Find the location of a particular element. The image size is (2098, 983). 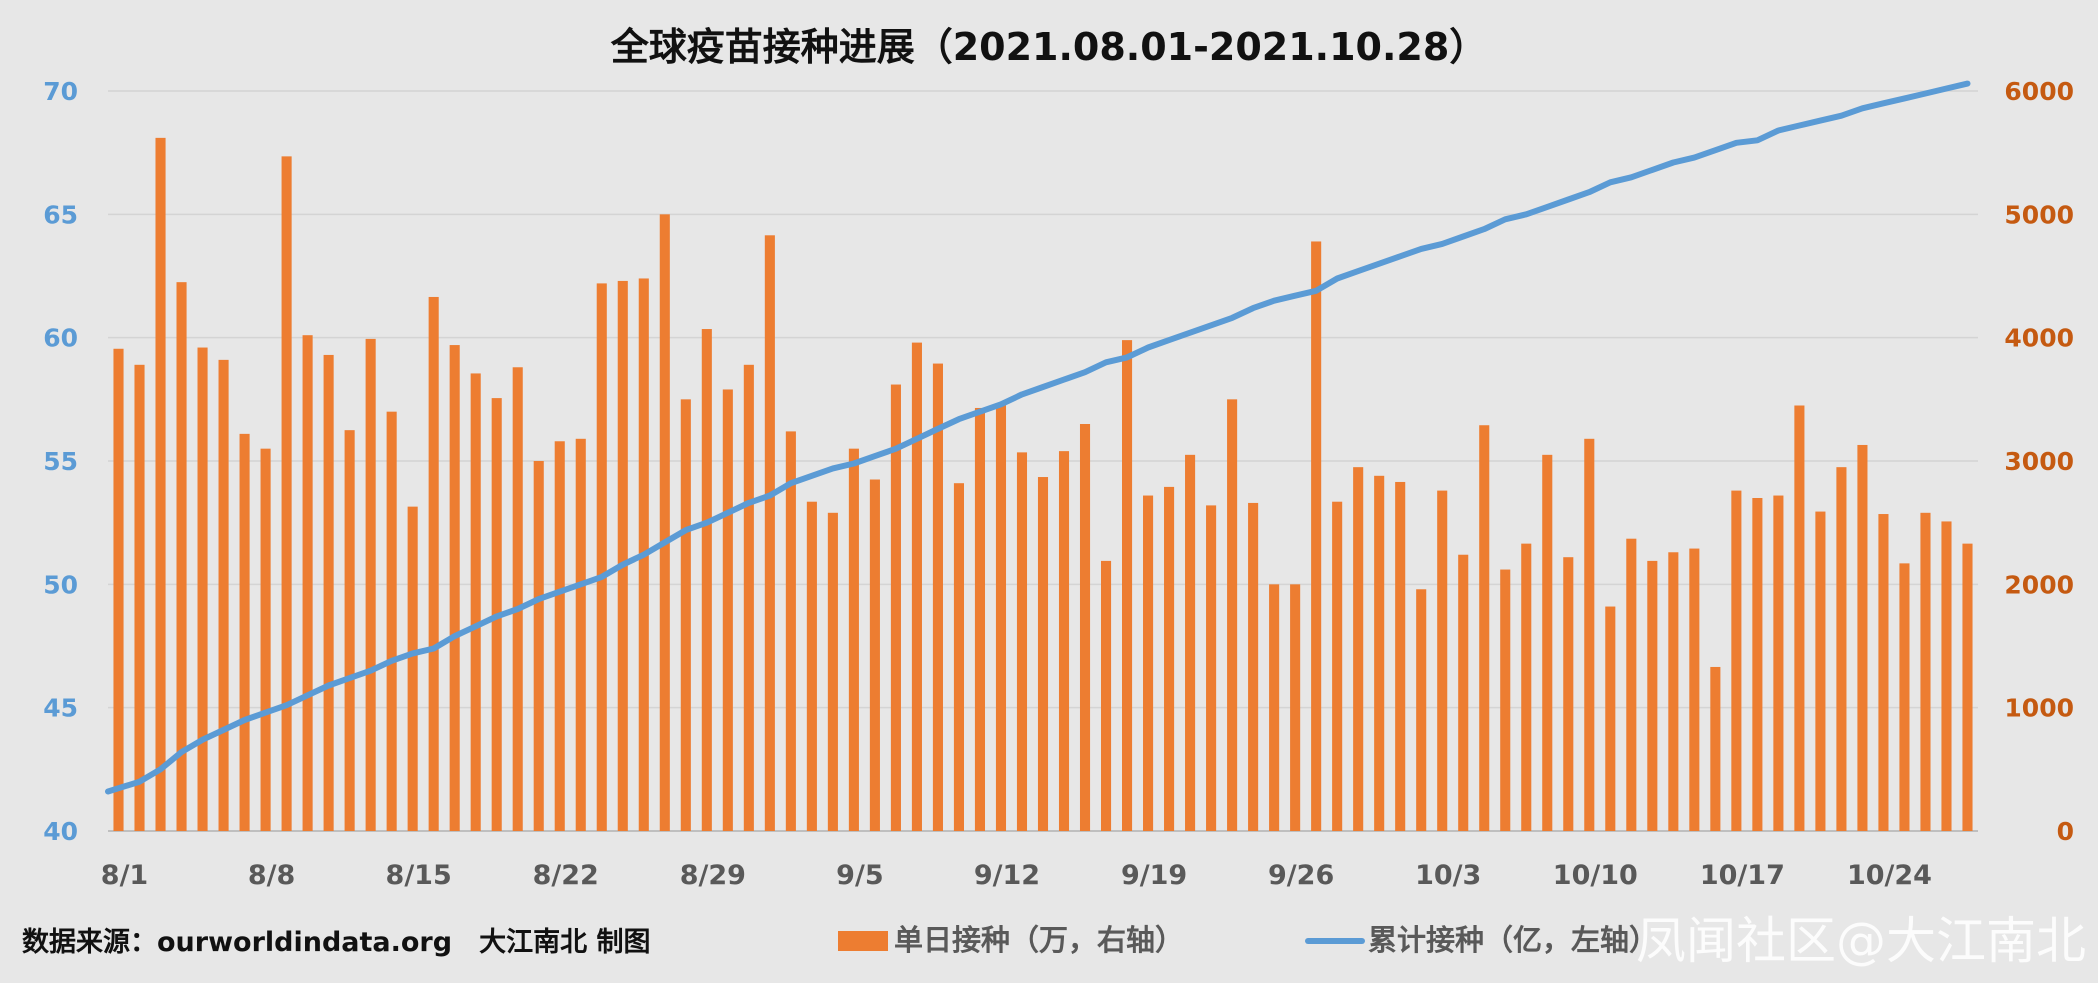

x-axis-tick-label: 9/12 is located at coordinates (1007, 875).